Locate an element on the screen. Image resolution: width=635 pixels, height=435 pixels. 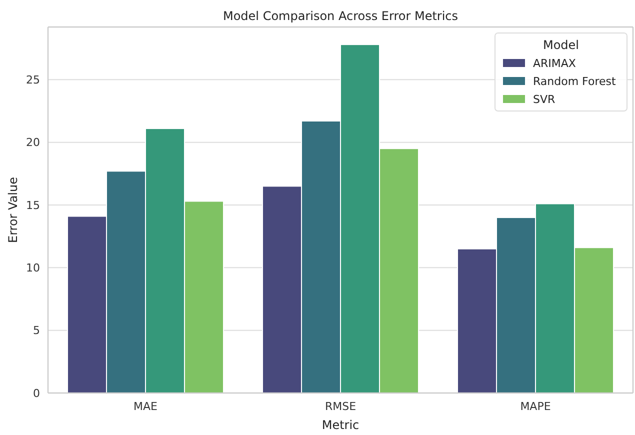
y-tick-label: 25 is located at coordinates (33, 79).